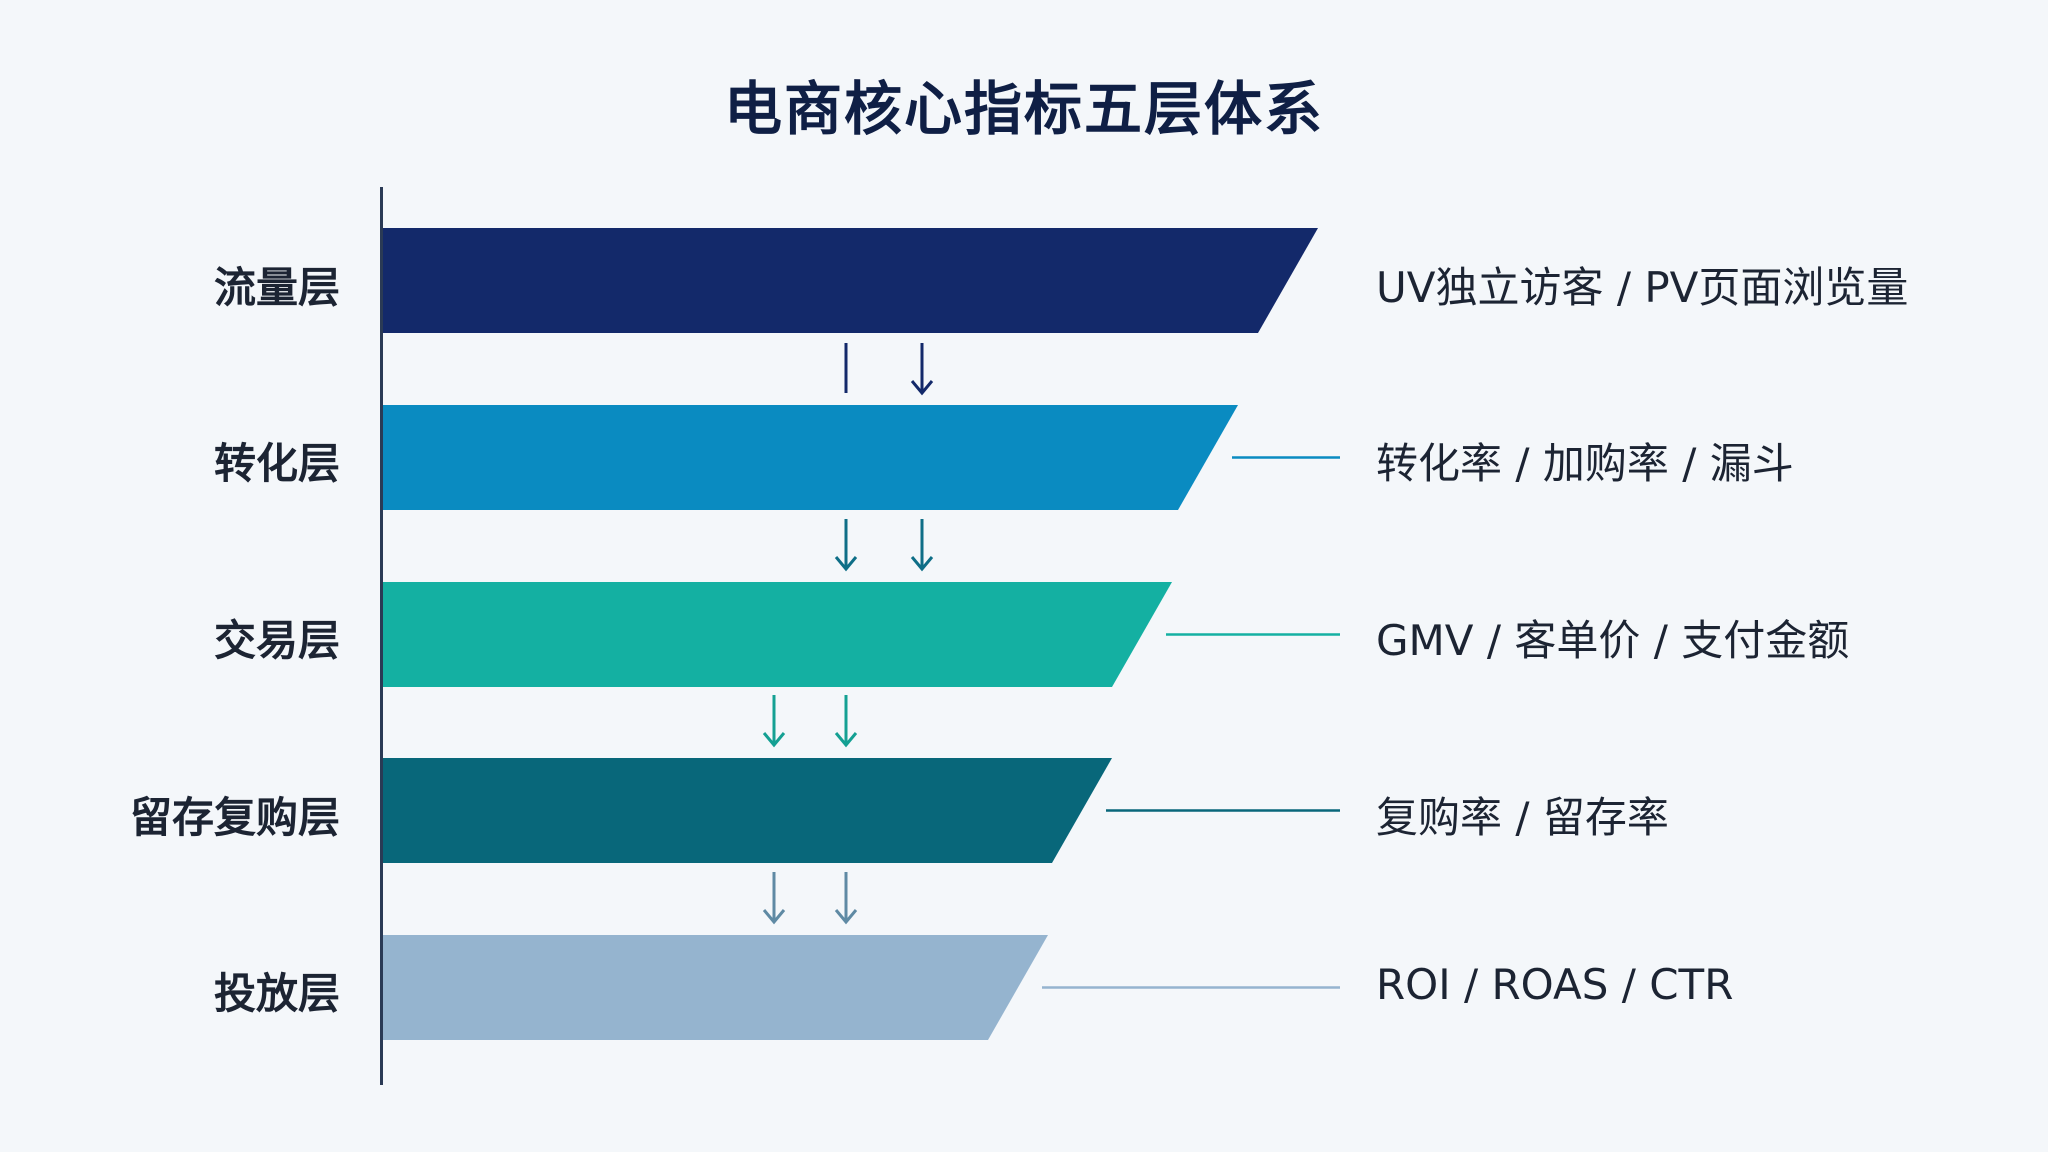  What do you see at coordinates (1613, 640) in the screenshot?
I see `metrics-transaction: GMV / 客单价 / 支付金额` at bounding box center [1613, 640].